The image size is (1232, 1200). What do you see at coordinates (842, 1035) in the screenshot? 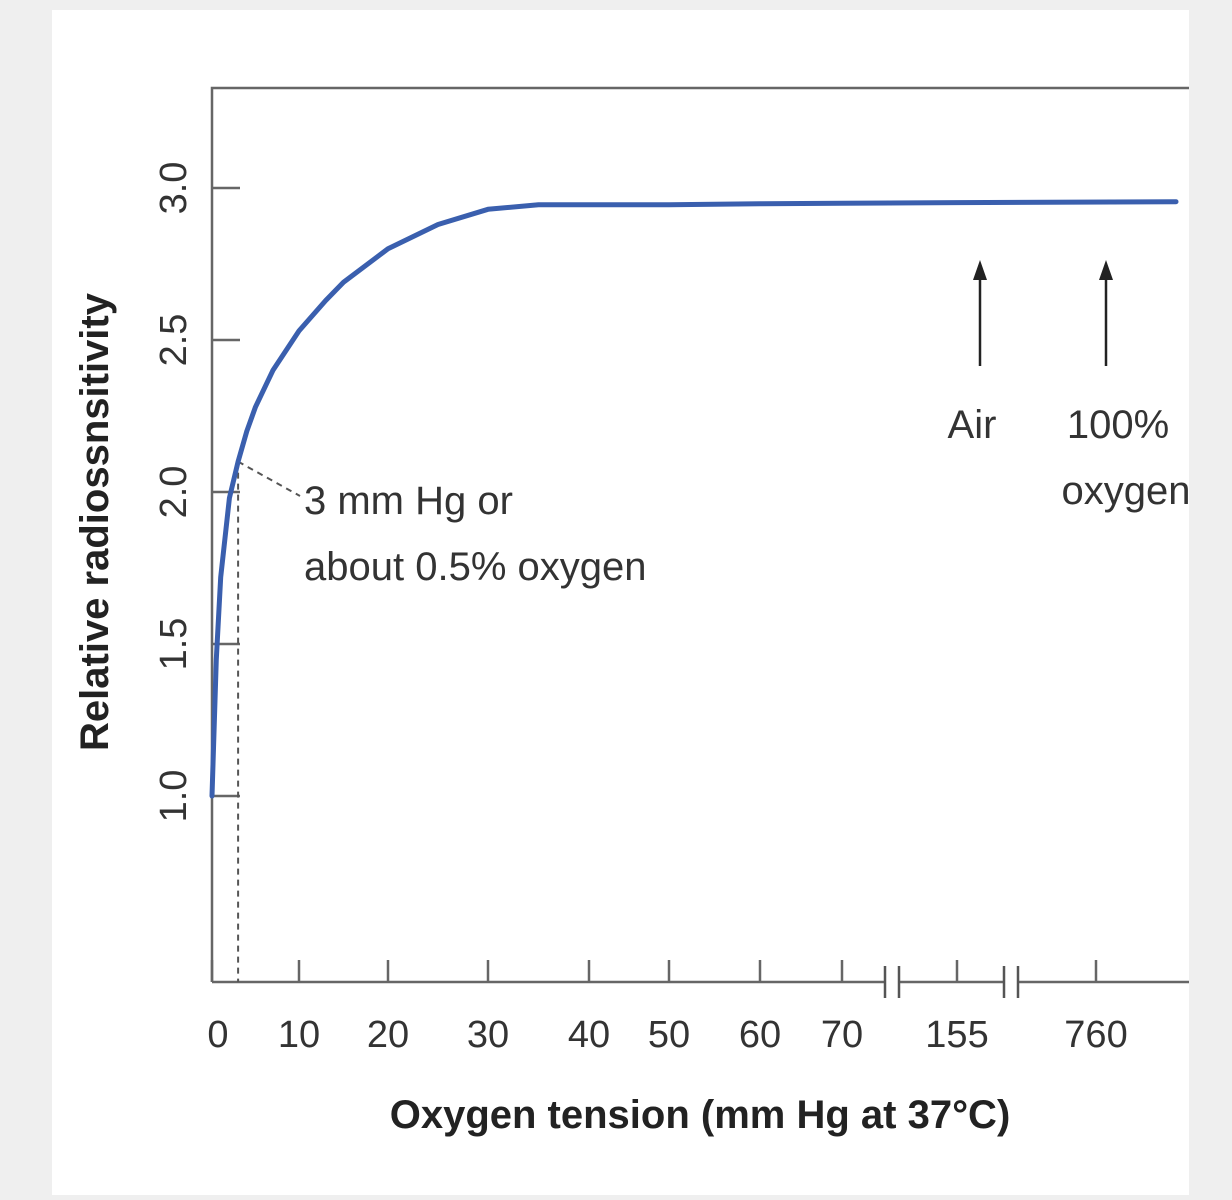
I see `x-tick-label: 70` at bounding box center [842, 1035].